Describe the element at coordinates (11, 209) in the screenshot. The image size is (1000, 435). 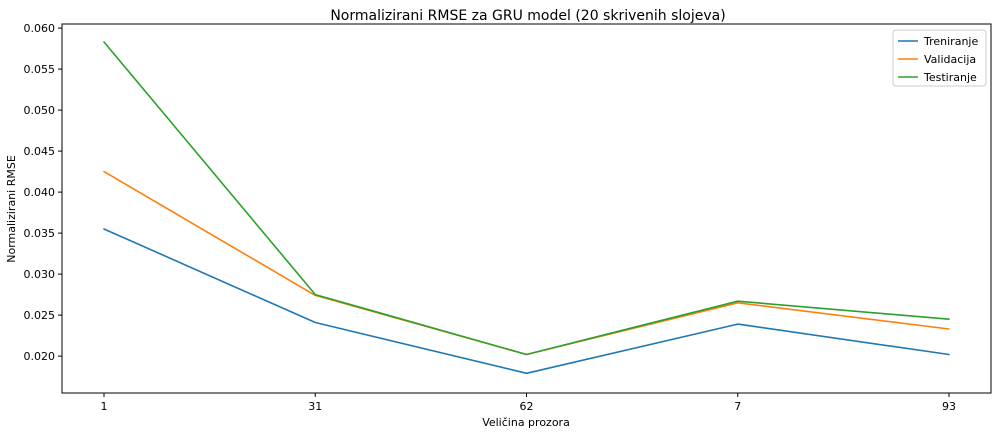
I see `y-axis-label: Normalizirani RMSE` at that location.